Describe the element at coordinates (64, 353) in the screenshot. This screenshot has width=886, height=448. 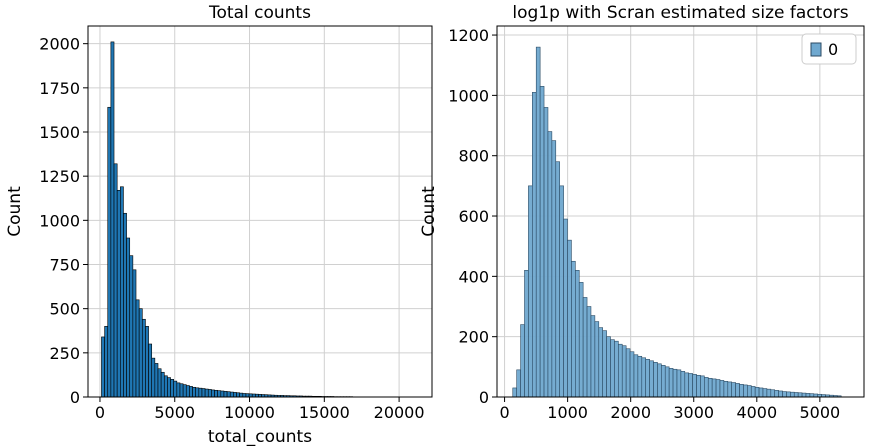
I see `y-tick-label: 250` at that location.